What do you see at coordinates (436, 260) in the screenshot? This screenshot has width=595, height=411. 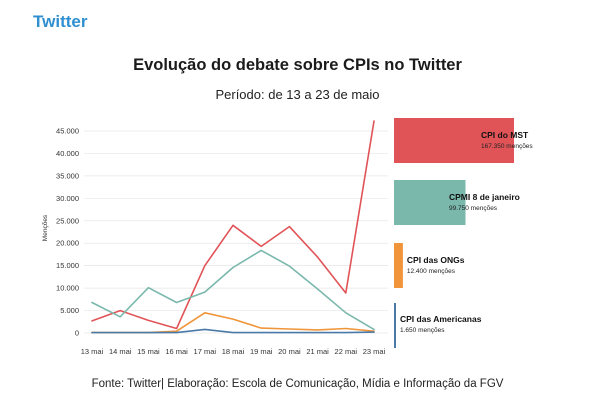 I see `bar-series-name: CPI das ONGs` at bounding box center [436, 260].